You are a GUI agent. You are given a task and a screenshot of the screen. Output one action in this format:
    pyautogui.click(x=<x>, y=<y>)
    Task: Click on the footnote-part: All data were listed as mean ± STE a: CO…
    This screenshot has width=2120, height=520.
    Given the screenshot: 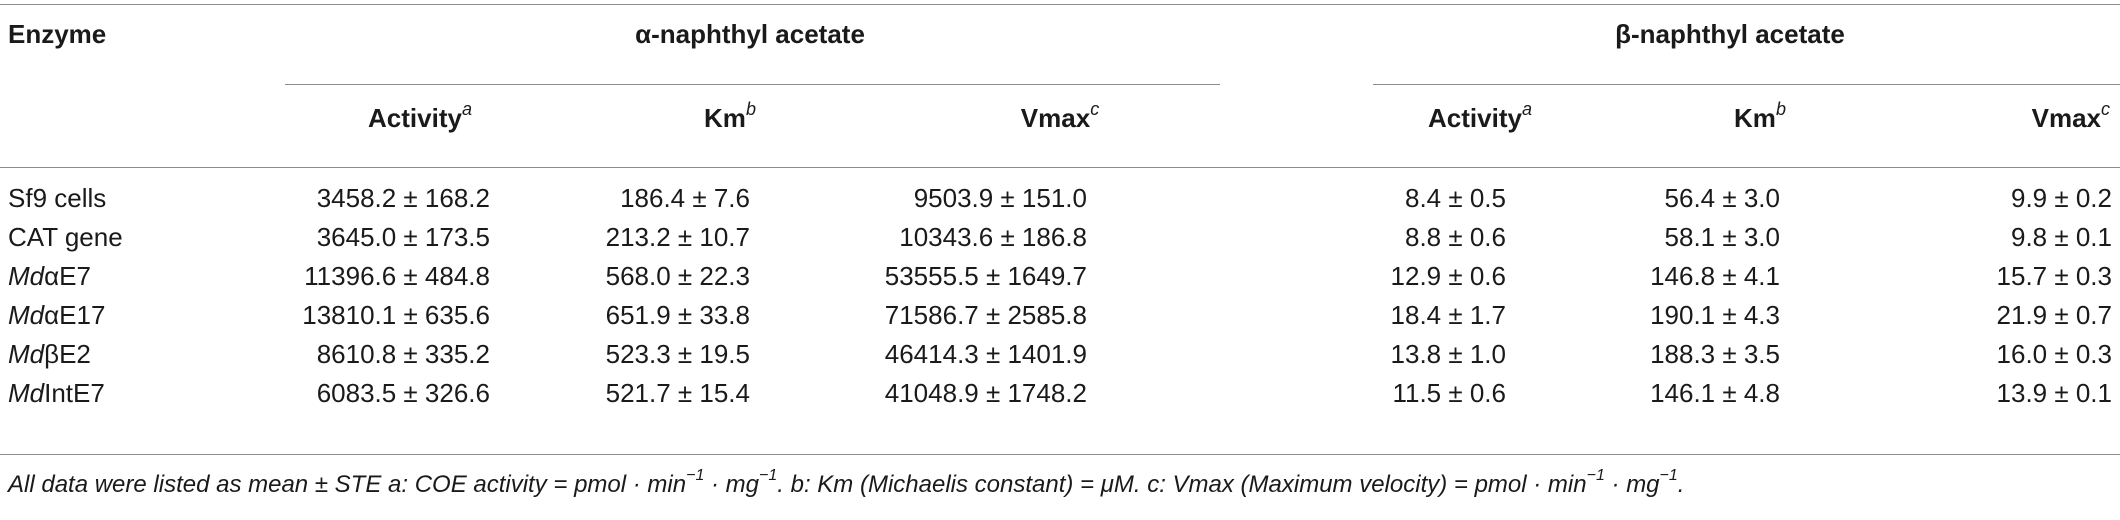 What is the action you would take?
    pyautogui.click(x=347, y=484)
    